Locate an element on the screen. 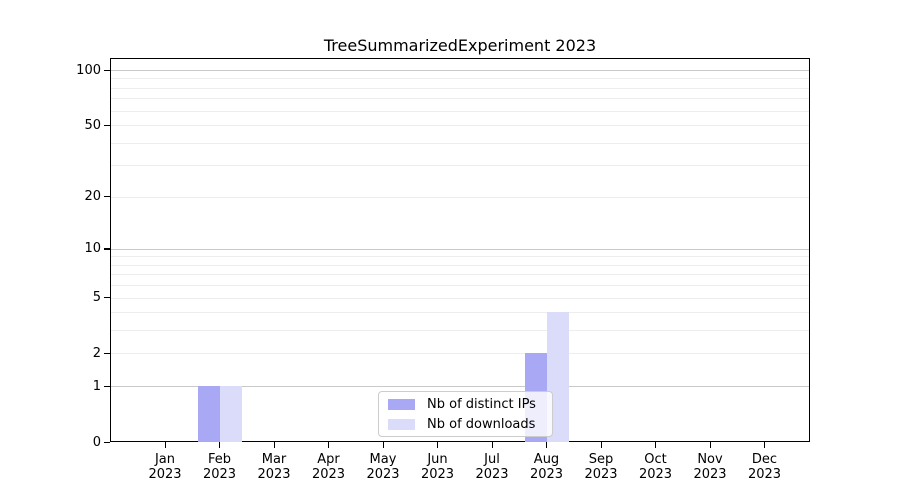 This screenshot has width=900, height=500. x-tick-label-may: May 2023 is located at coordinates (383, 467).